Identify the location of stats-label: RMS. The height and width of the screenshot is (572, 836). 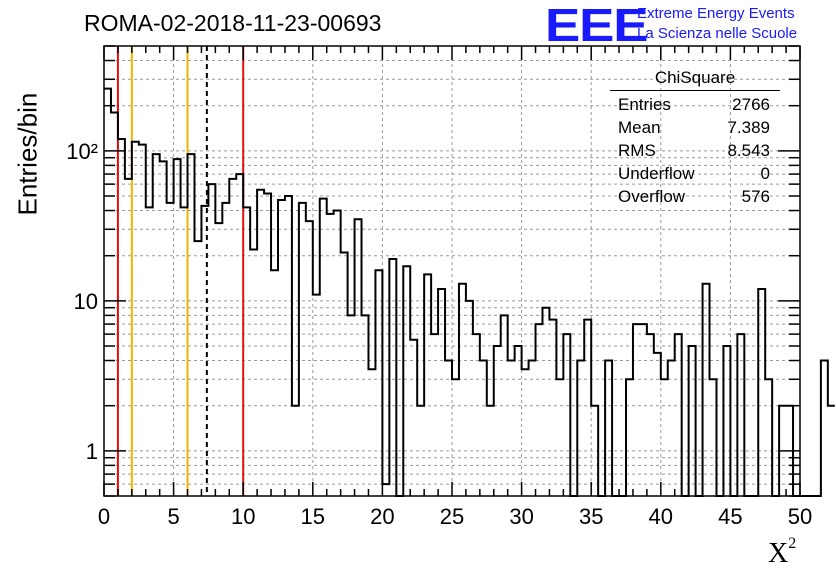
(637, 150).